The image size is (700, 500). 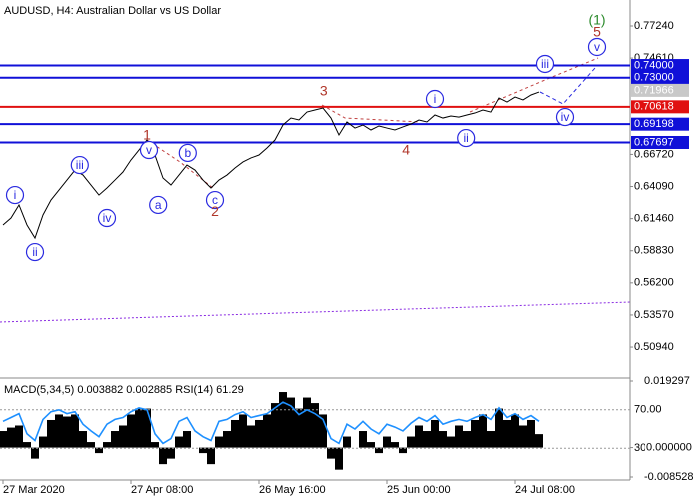 What do you see at coordinates (654, 154) in the screenshot?
I see `y-tick-label: 0.66720` at bounding box center [654, 154].